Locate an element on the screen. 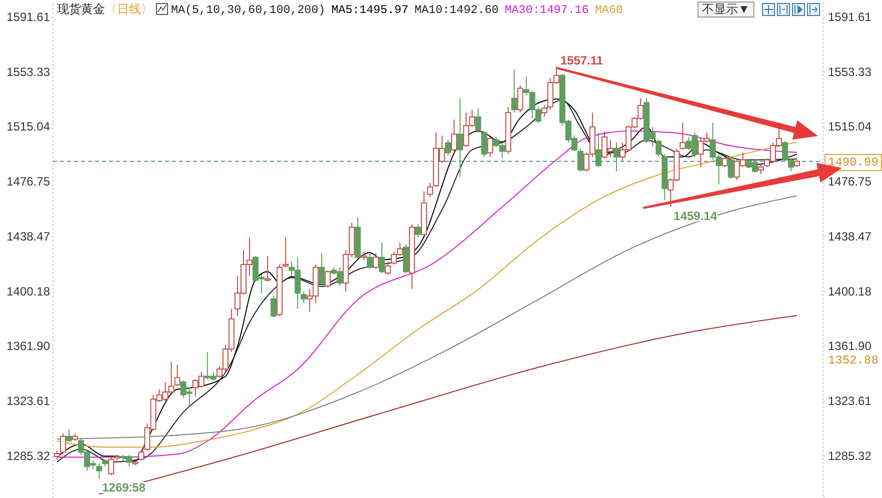 The width and height of the screenshot is (882, 498). annotation: 1557.11 is located at coordinates (582, 61).